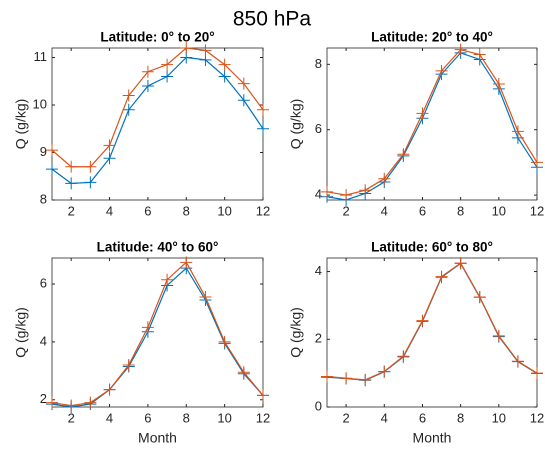 The width and height of the screenshot is (545, 456). What do you see at coordinates (157, 37) in the screenshot?
I see `subplot-title: Latitude: 0° to 20°` at bounding box center [157, 37].